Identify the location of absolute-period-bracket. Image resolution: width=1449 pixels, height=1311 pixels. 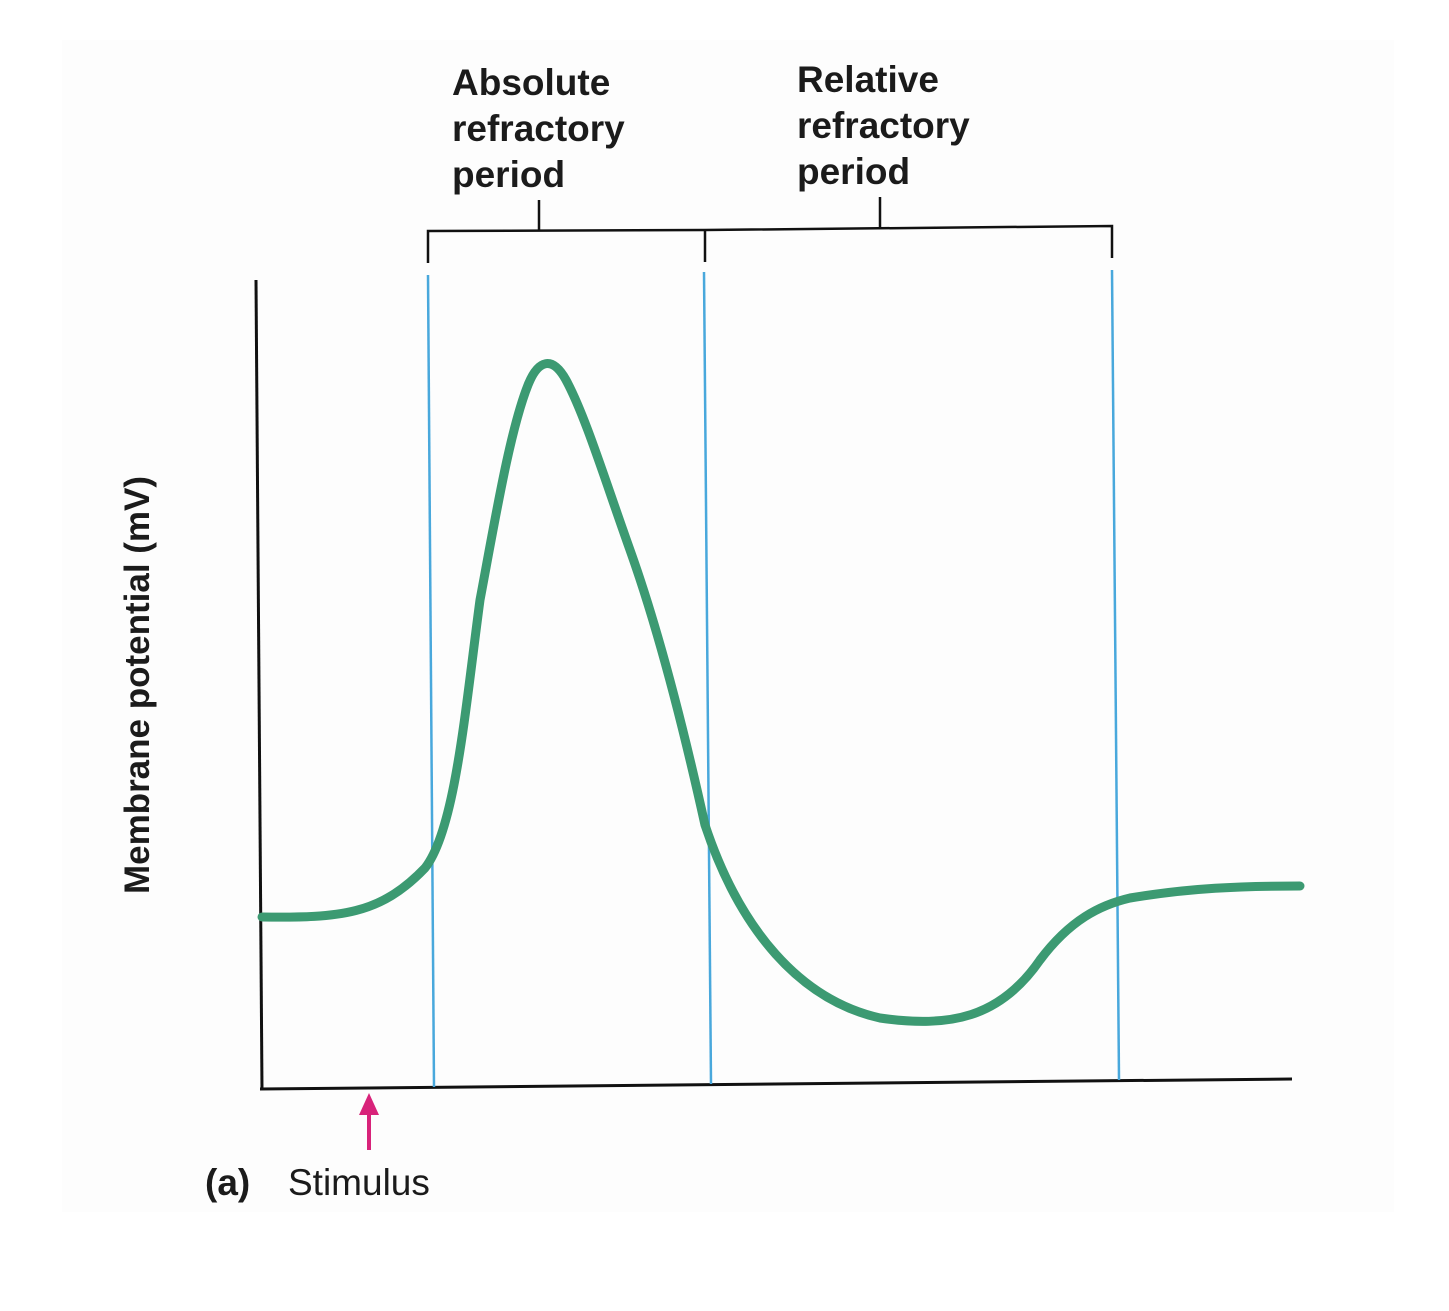
(566, 245).